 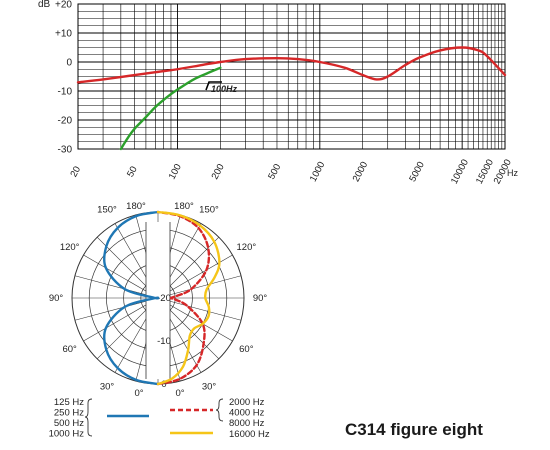 I want to click on legend-right-label: 2000 Hz, so click(x=247, y=402).